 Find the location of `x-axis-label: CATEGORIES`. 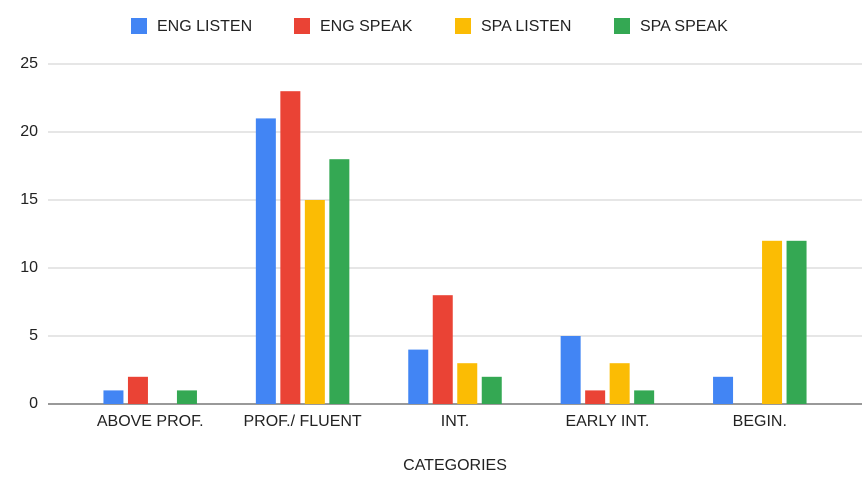

x-axis-label: CATEGORIES is located at coordinates (455, 465).